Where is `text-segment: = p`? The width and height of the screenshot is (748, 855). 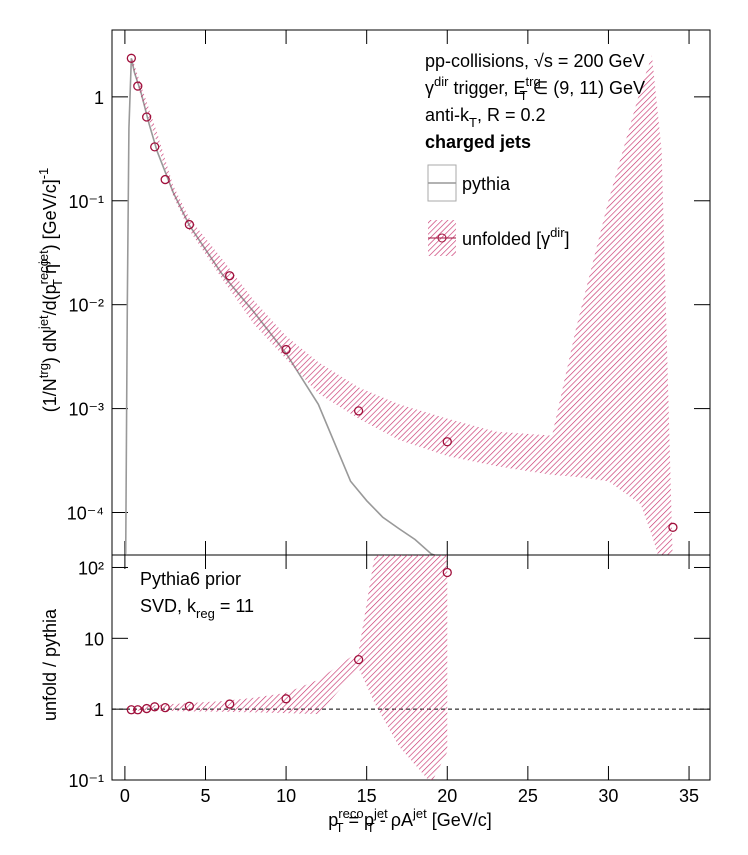 text-segment: = p is located at coordinates (359, 820).